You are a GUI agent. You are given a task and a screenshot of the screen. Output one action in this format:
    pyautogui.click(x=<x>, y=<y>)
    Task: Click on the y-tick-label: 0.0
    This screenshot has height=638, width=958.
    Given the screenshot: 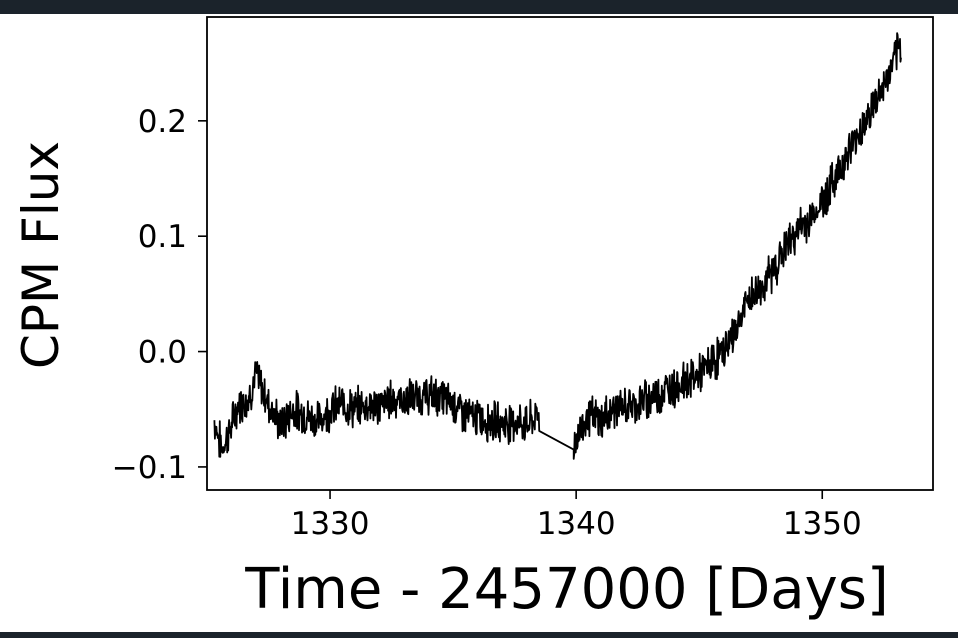 What is the action you would take?
    pyautogui.click(x=162, y=353)
    